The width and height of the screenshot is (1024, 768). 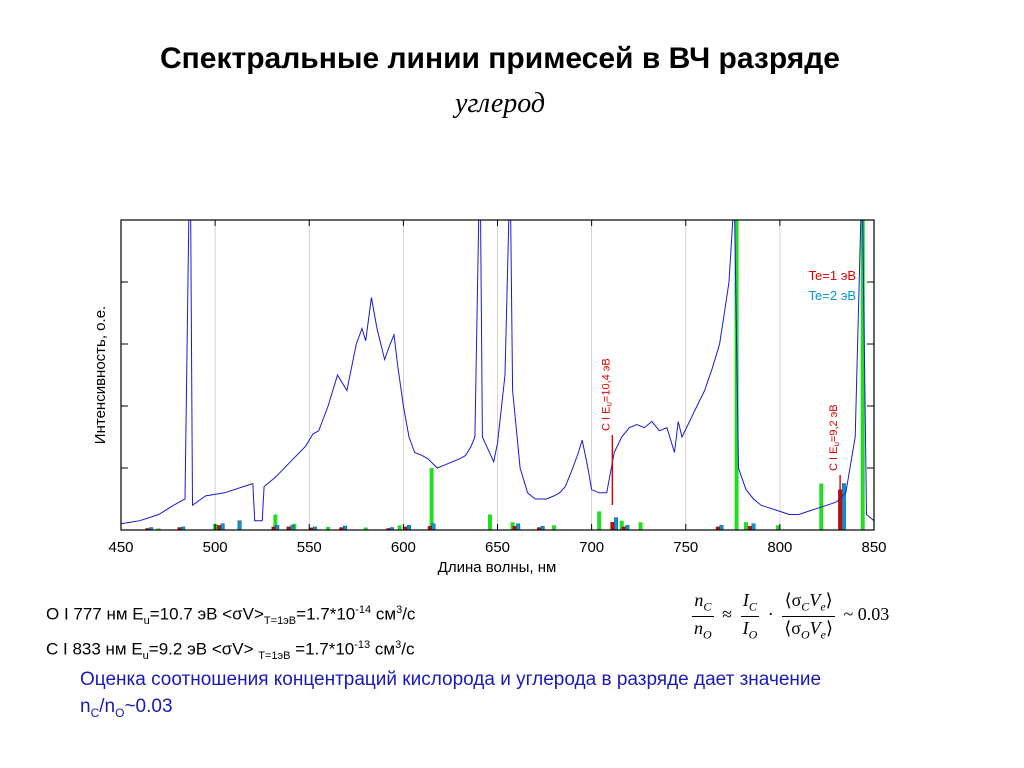 What do you see at coordinates (750, 616) in the screenshot?
I see `formula-intensity-ratio: IC IO` at bounding box center [750, 616].